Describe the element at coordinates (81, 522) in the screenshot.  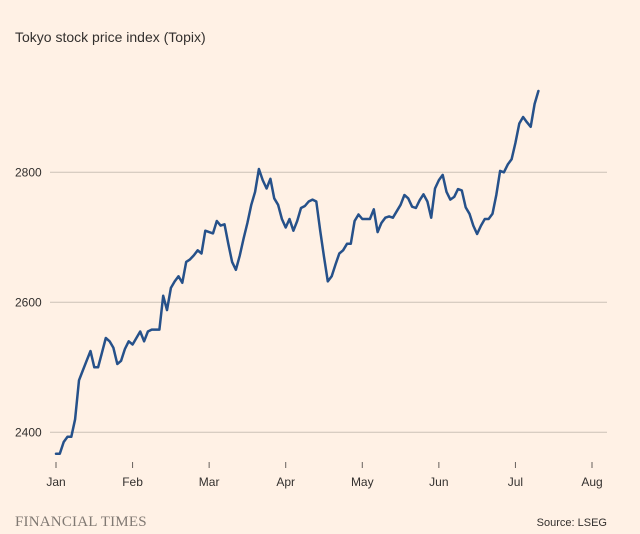
I see `brand: FINANCIAL TIMES` at that location.